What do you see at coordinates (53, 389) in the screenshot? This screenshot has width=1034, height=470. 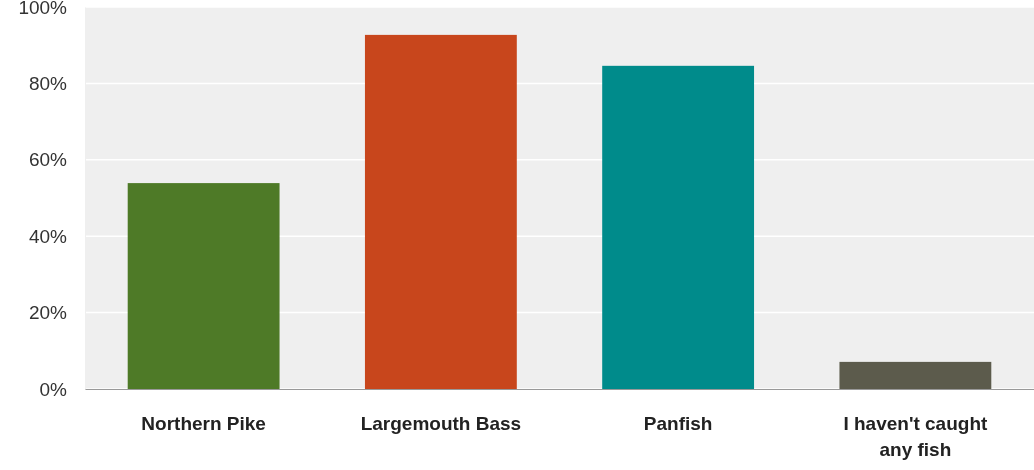 I see `y-tick-label: 0%` at bounding box center [53, 389].